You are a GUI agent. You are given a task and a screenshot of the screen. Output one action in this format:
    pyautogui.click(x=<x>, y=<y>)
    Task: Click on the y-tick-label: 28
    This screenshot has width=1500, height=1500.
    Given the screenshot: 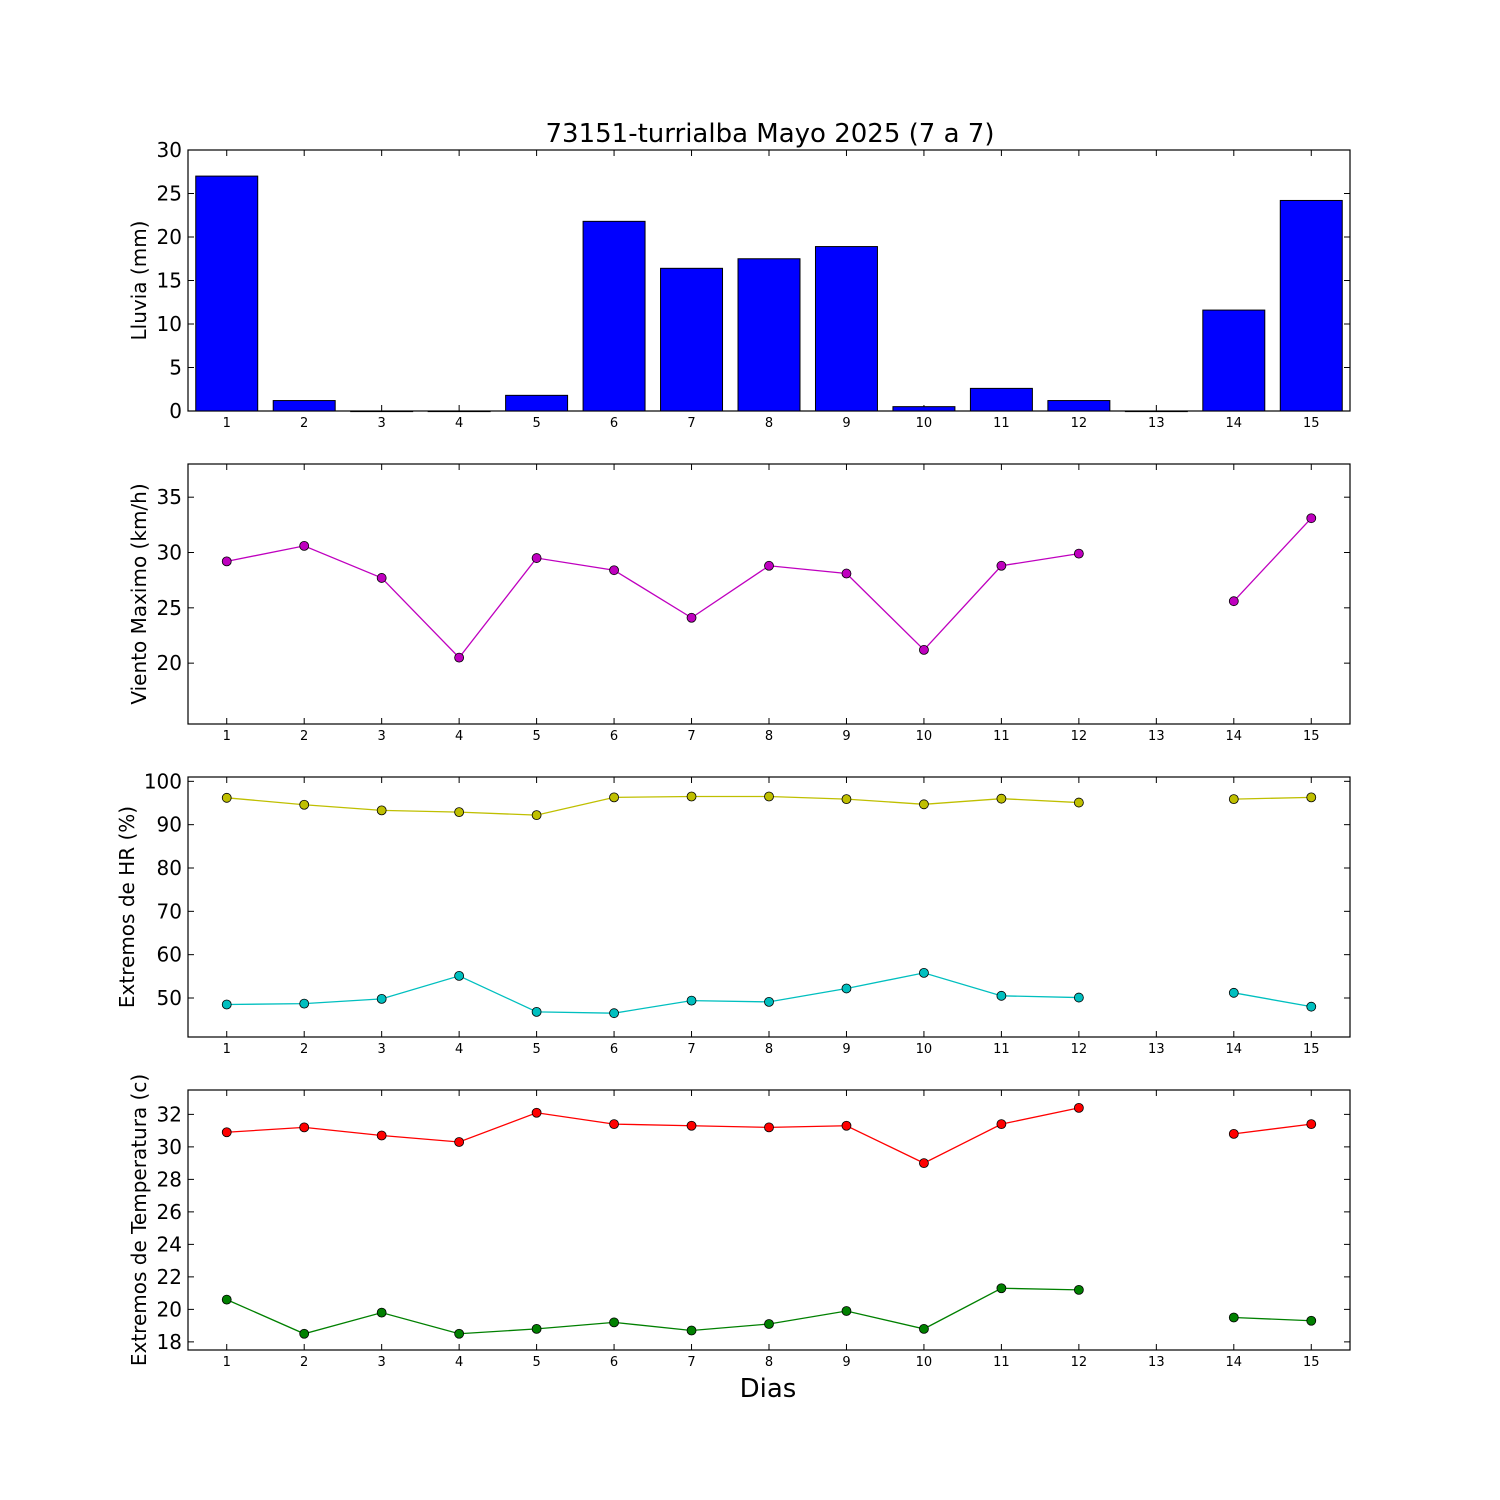 What is the action you would take?
    pyautogui.click(x=169, y=1179)
    